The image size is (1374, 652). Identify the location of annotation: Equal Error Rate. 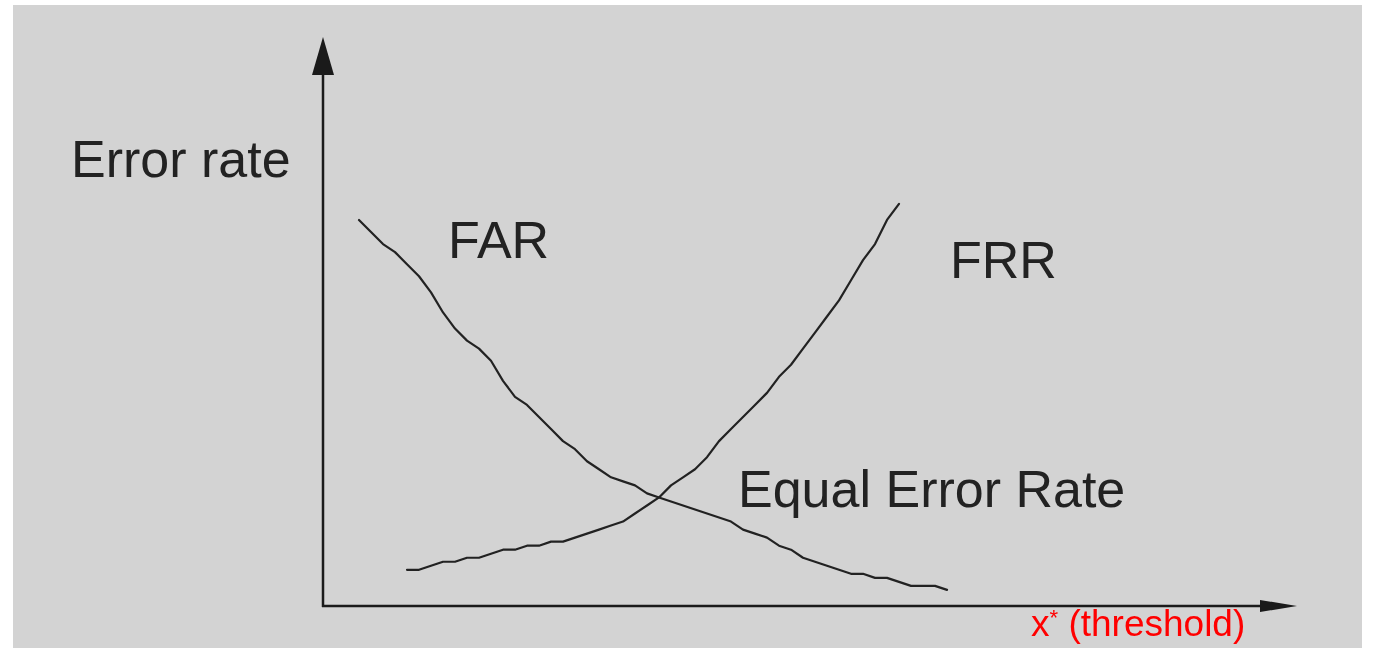
(932, 489).